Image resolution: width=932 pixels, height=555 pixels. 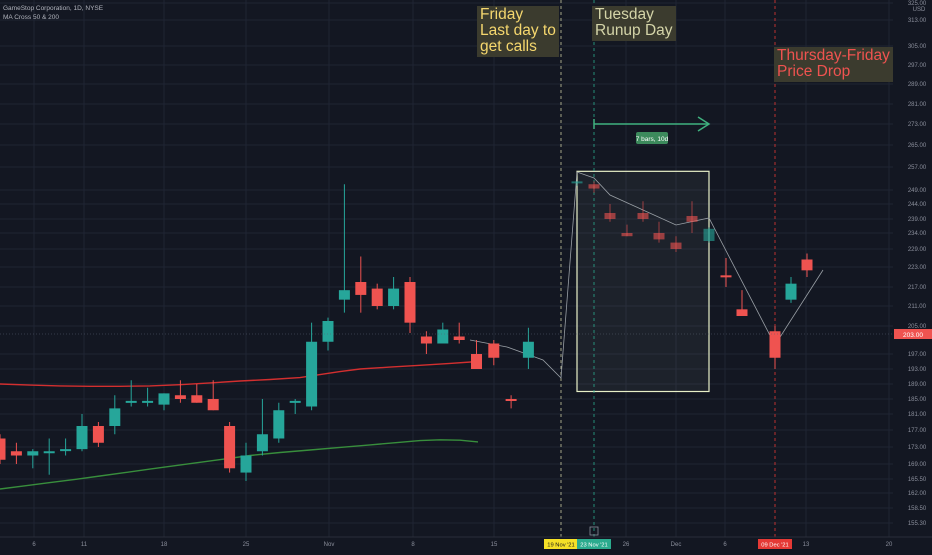 What do you see at coordinates (646, 275) in the screenshot?
I see `trend-path` at bounding box center [646, 275].